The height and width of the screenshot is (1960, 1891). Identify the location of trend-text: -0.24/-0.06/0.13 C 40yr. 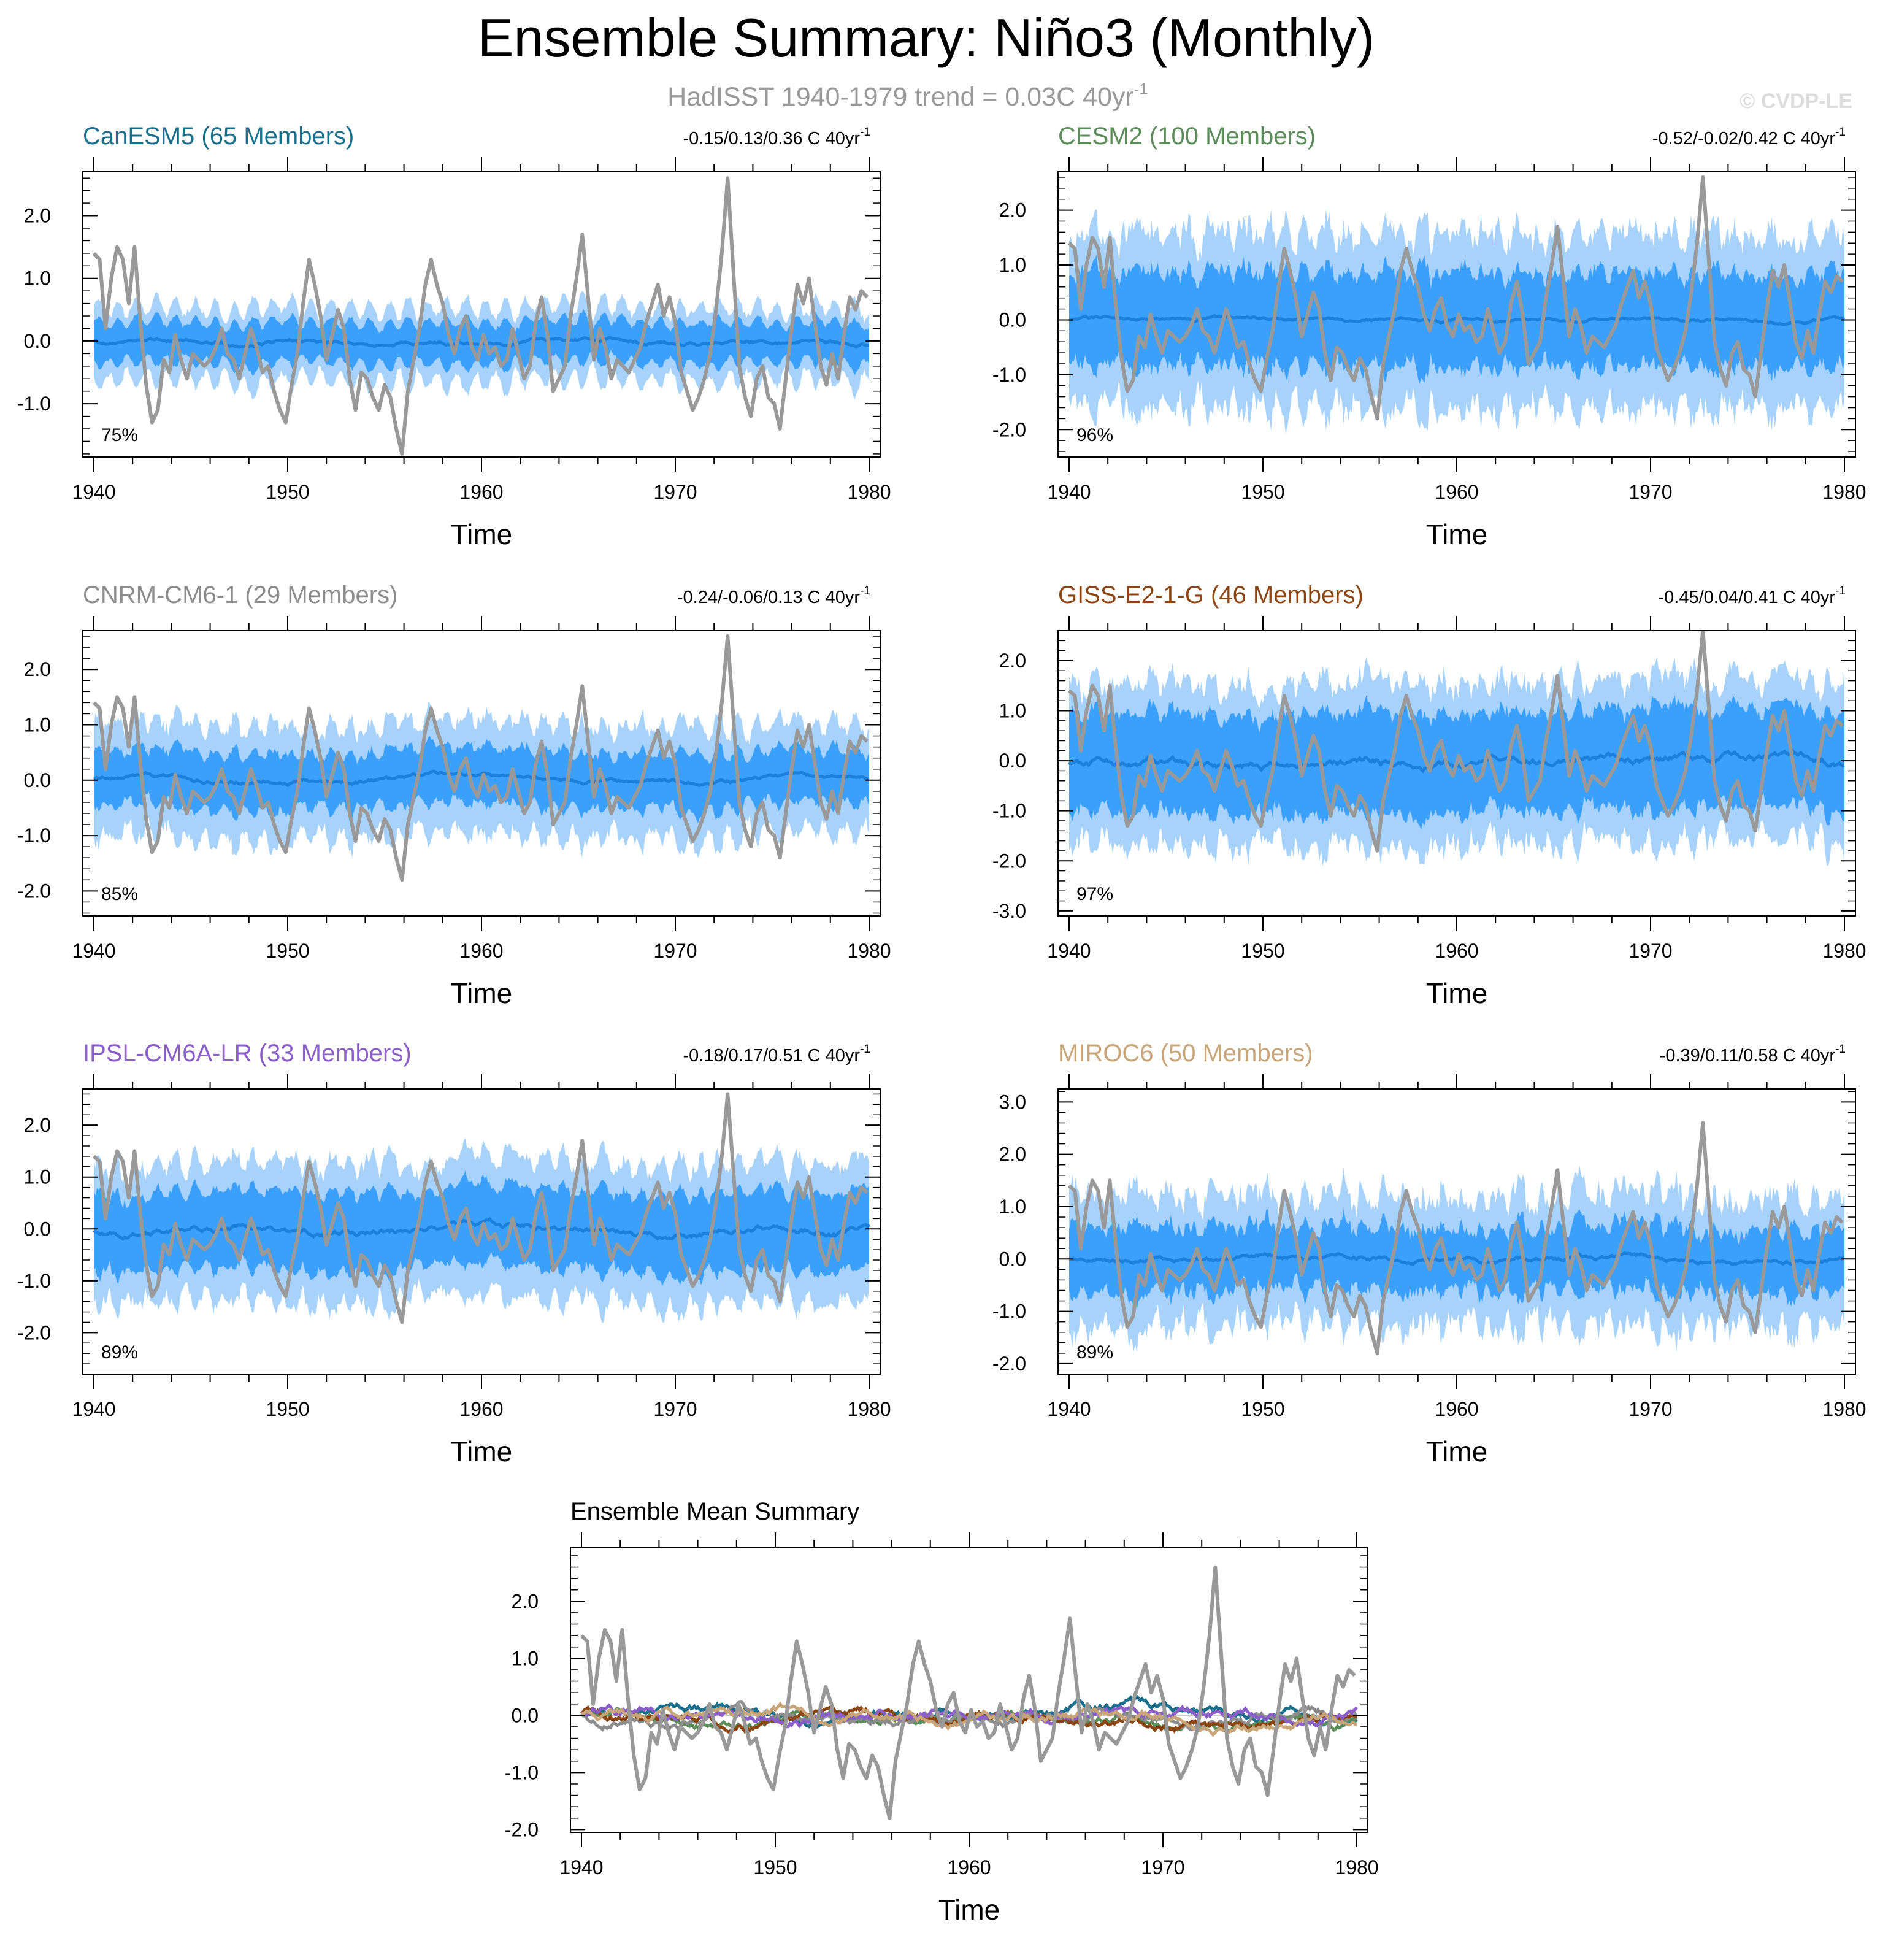
(769, 597).